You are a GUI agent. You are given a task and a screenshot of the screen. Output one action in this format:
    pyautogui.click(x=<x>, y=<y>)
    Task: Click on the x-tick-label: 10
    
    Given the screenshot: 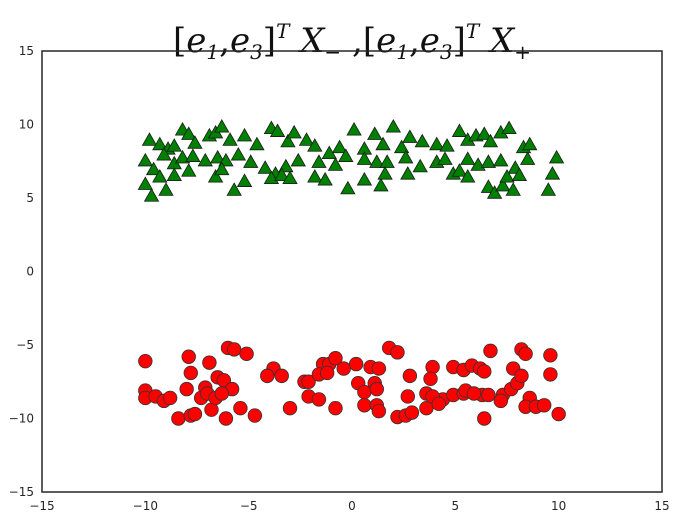 What is the action you would take?
    pyautogui.click(x=558, y=506)
    